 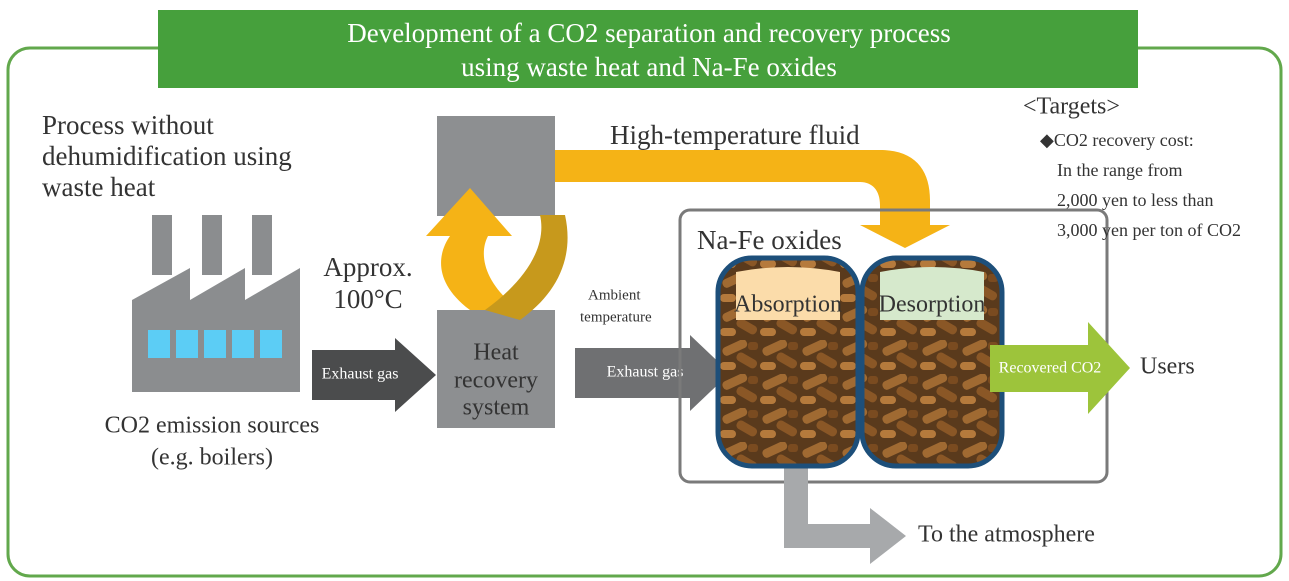 What do you see at coordinates (526, 267) in the screenshot?
I see `loop-arrow-down` at bounding box center [526, 267].